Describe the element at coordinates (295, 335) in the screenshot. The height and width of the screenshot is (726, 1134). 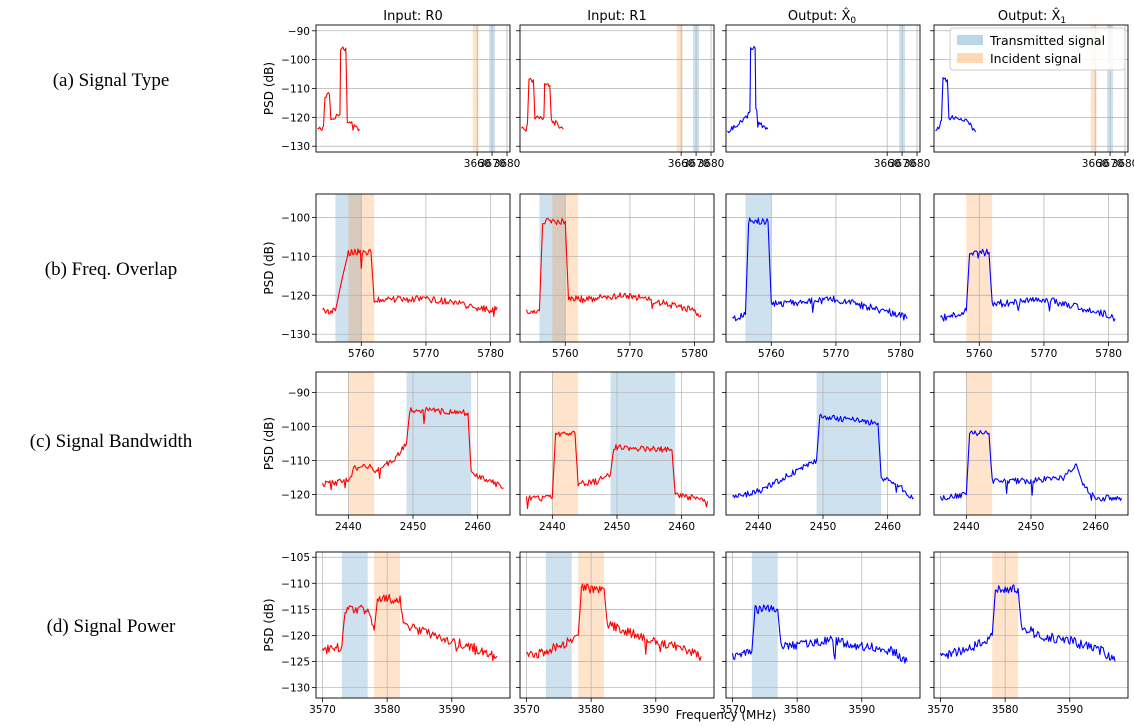
I see `y-tick-label: −130` at that location.